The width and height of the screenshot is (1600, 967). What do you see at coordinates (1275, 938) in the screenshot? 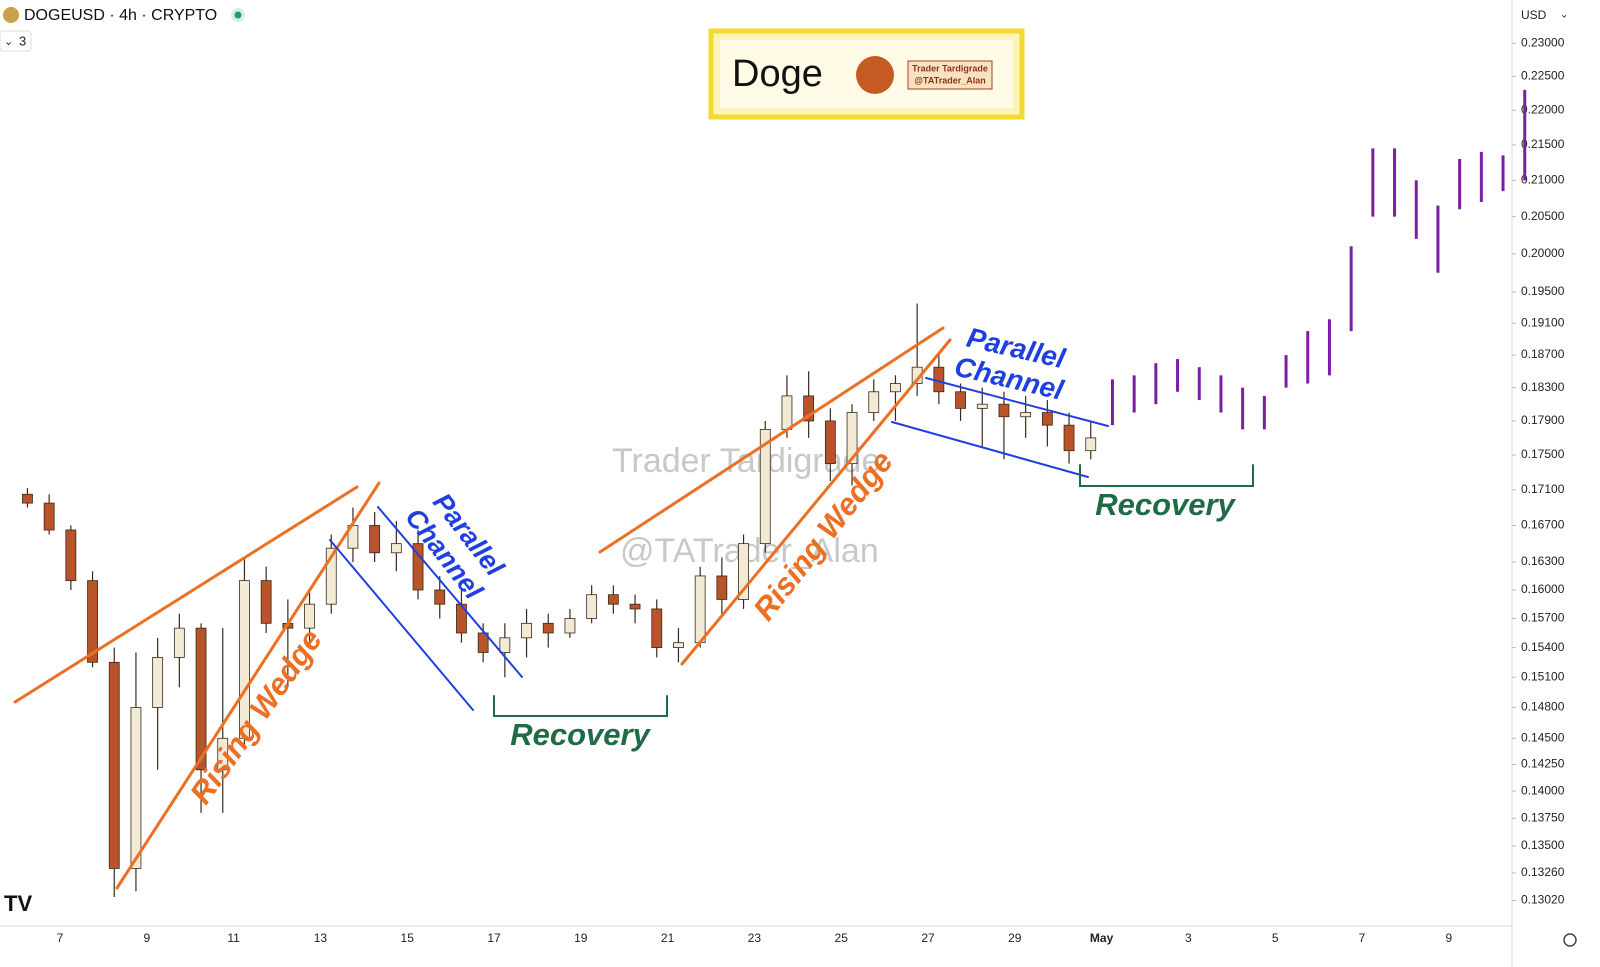
I see `x-tick-label: 5` at bounding box center [1275, 938].